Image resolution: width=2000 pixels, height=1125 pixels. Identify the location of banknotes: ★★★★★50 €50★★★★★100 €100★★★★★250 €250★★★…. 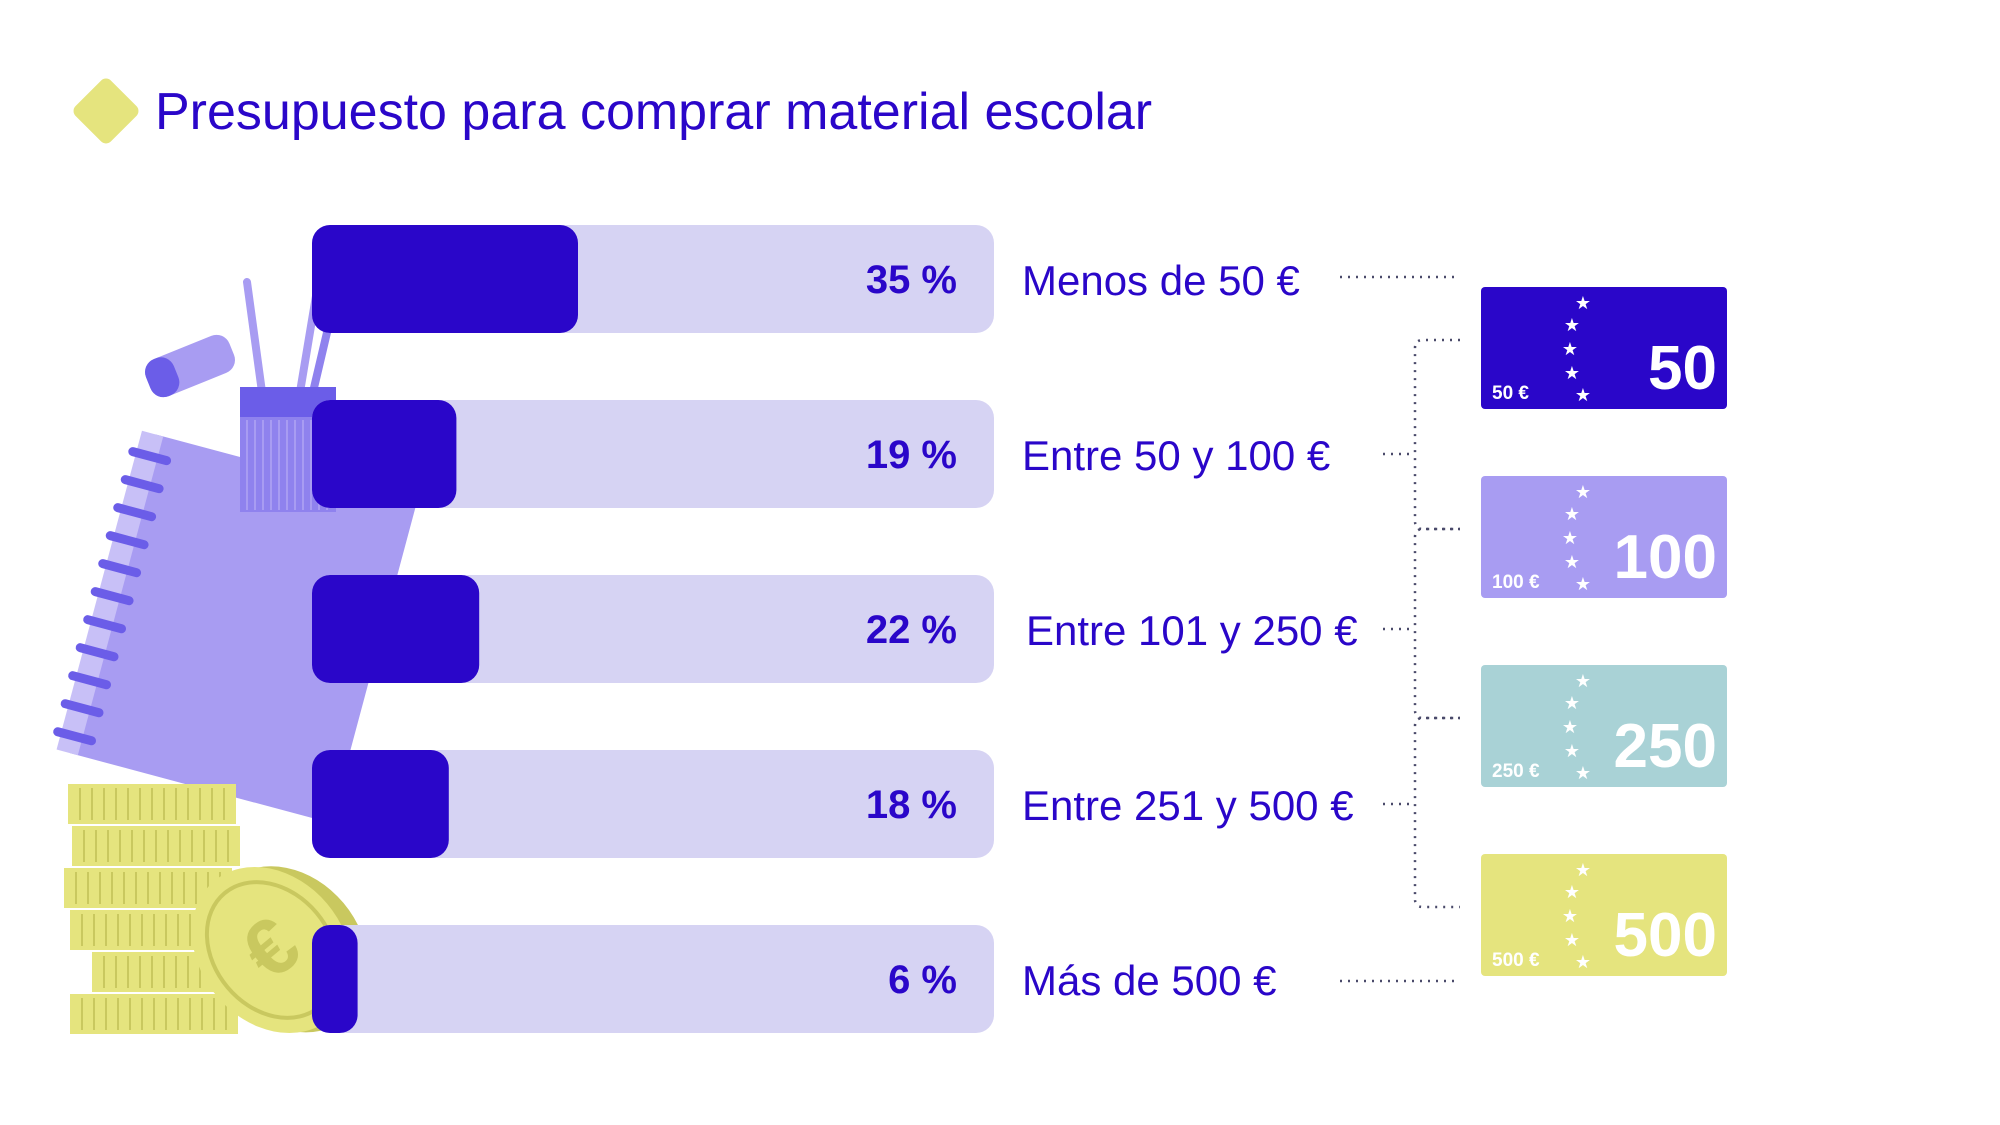
(1604, 631).